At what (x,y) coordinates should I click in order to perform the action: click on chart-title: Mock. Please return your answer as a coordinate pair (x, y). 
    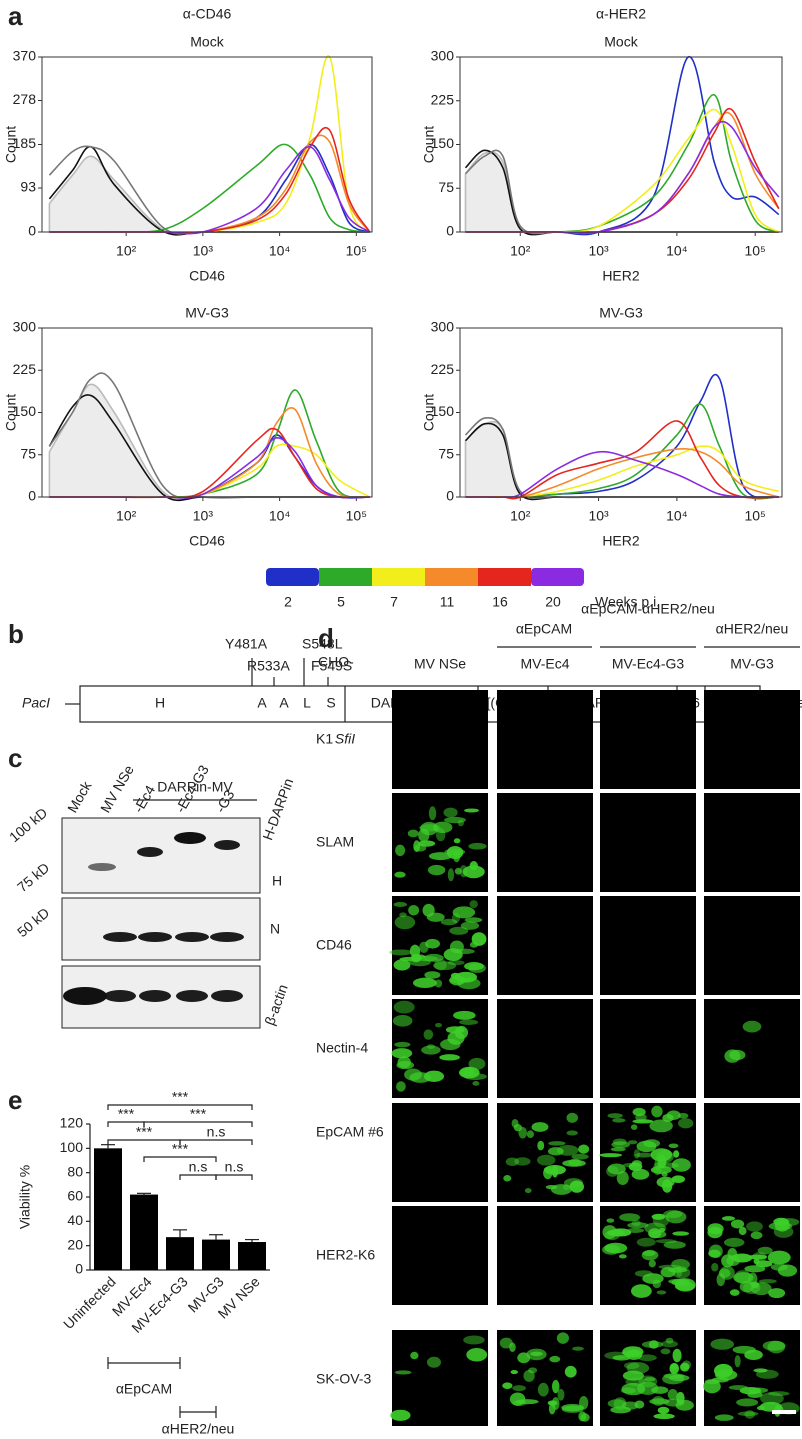
    Looking at the image, I should click on (621, 42).